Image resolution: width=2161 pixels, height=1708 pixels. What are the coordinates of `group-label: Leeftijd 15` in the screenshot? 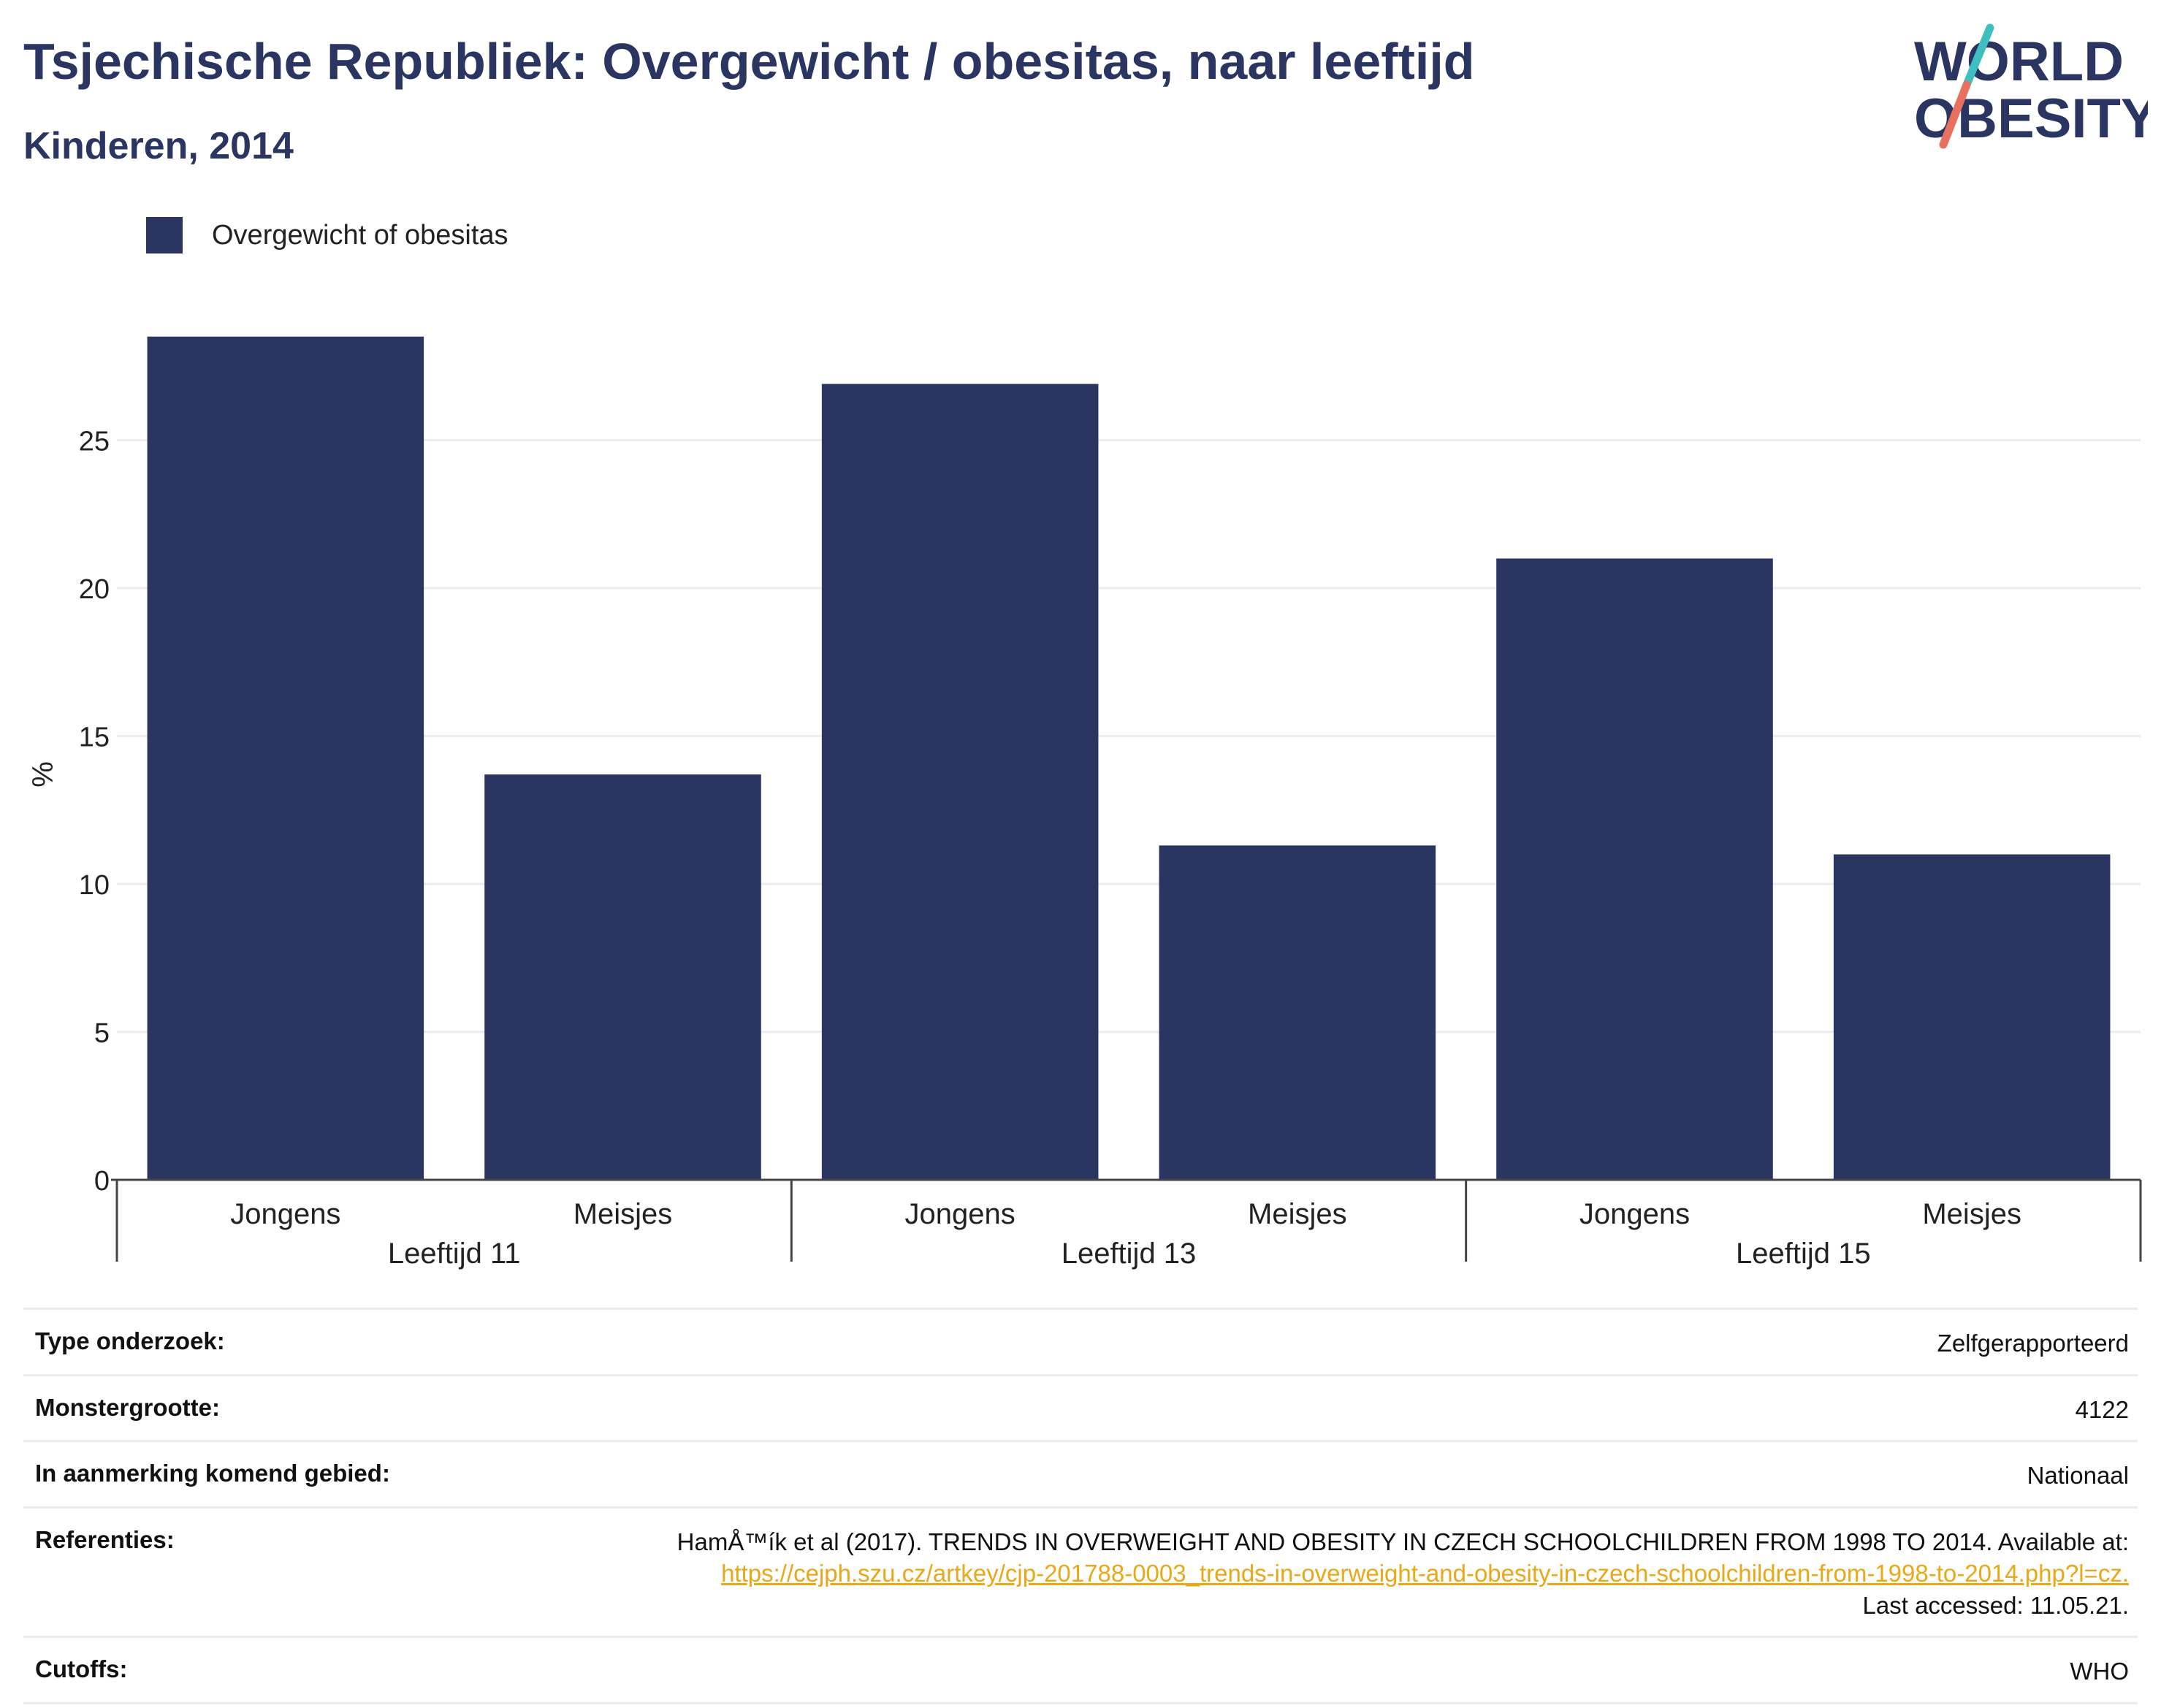 It's located at (1803, 1254).